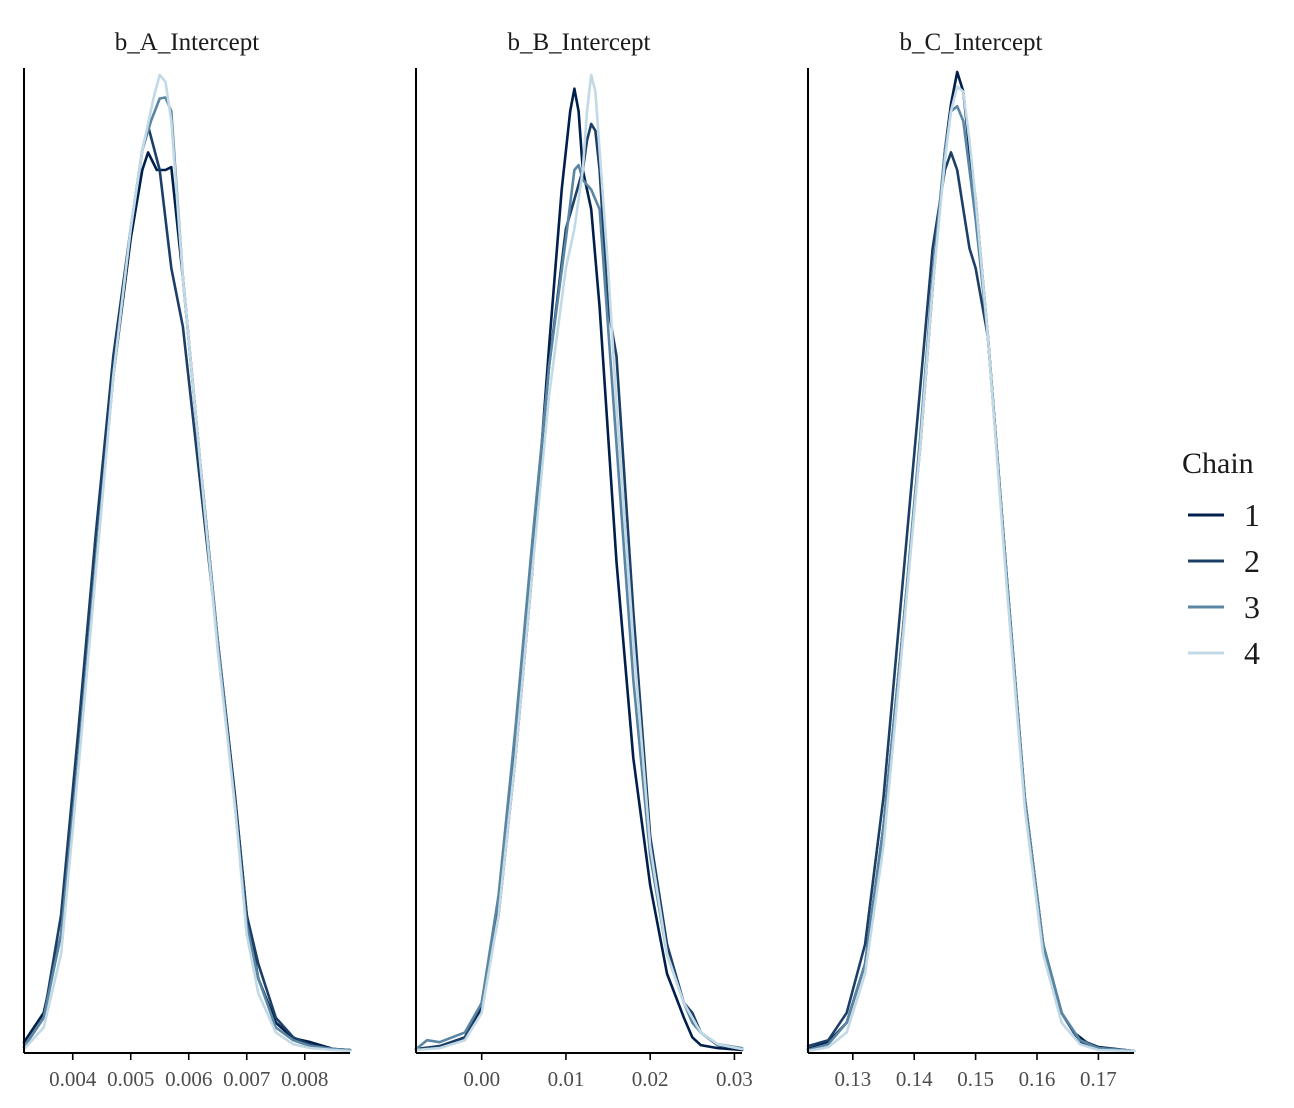 The width and height of the screenshot is (1294, 1108). Describe the element at coordinates (566, 1079) in the screenshot. I see `x-tick-label: 0.01` at that location.